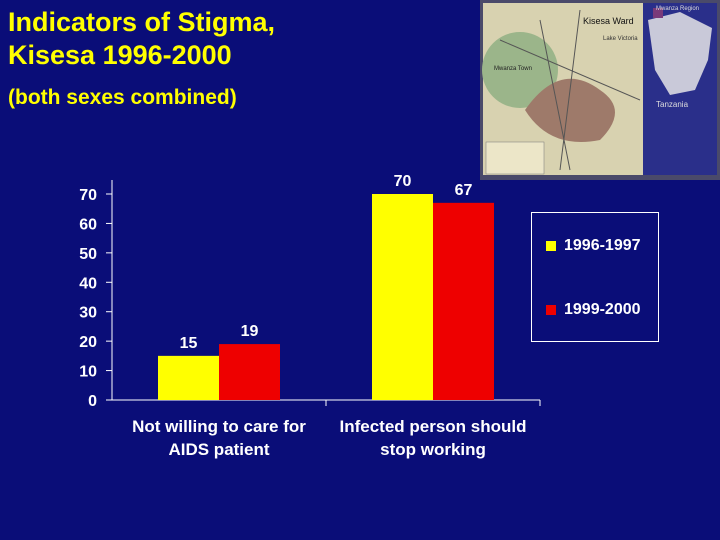  What do you see at coordinates (92, 401) in the screenshot?
I see `y-tick-label: 0` at bounding box center [92, 401].